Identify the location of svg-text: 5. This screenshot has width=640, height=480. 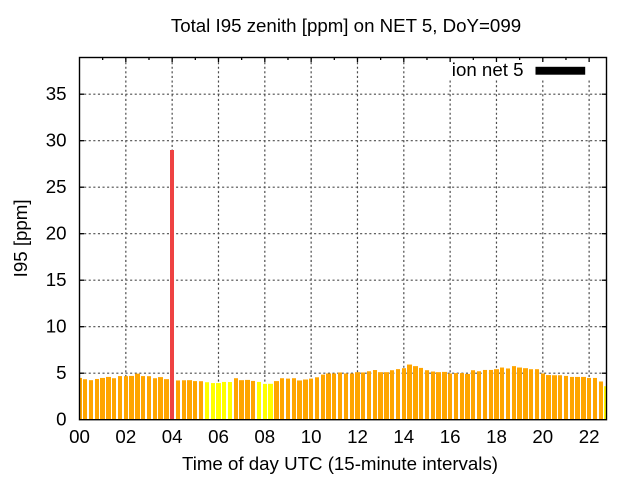
(61, 372).